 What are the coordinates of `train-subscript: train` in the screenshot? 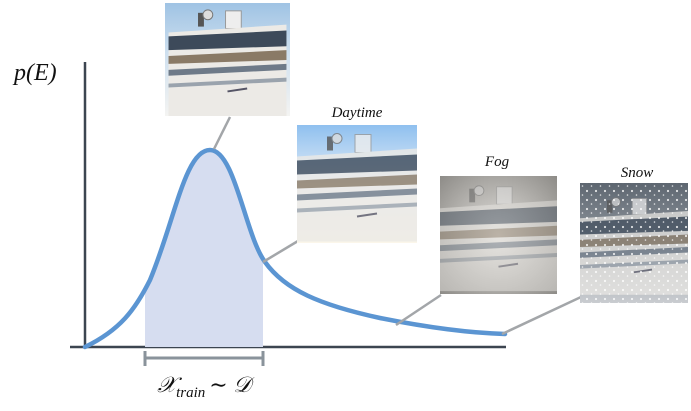 It's located at (190, 393).